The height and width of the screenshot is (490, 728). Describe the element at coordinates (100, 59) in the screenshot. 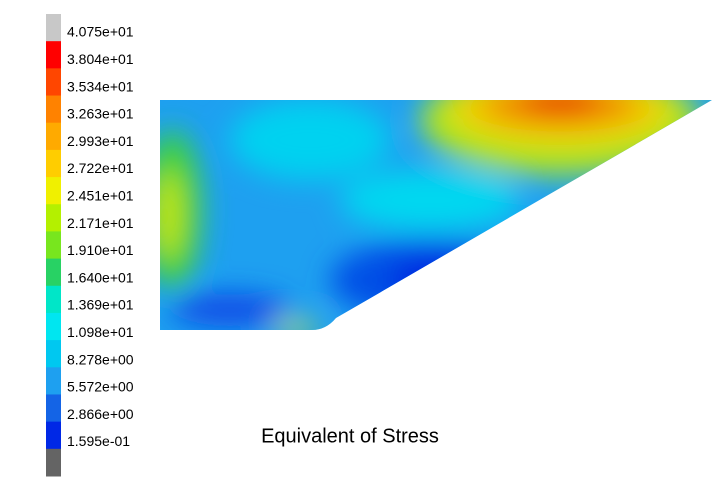

I see `legend-label: 3.804e+01` at that location.